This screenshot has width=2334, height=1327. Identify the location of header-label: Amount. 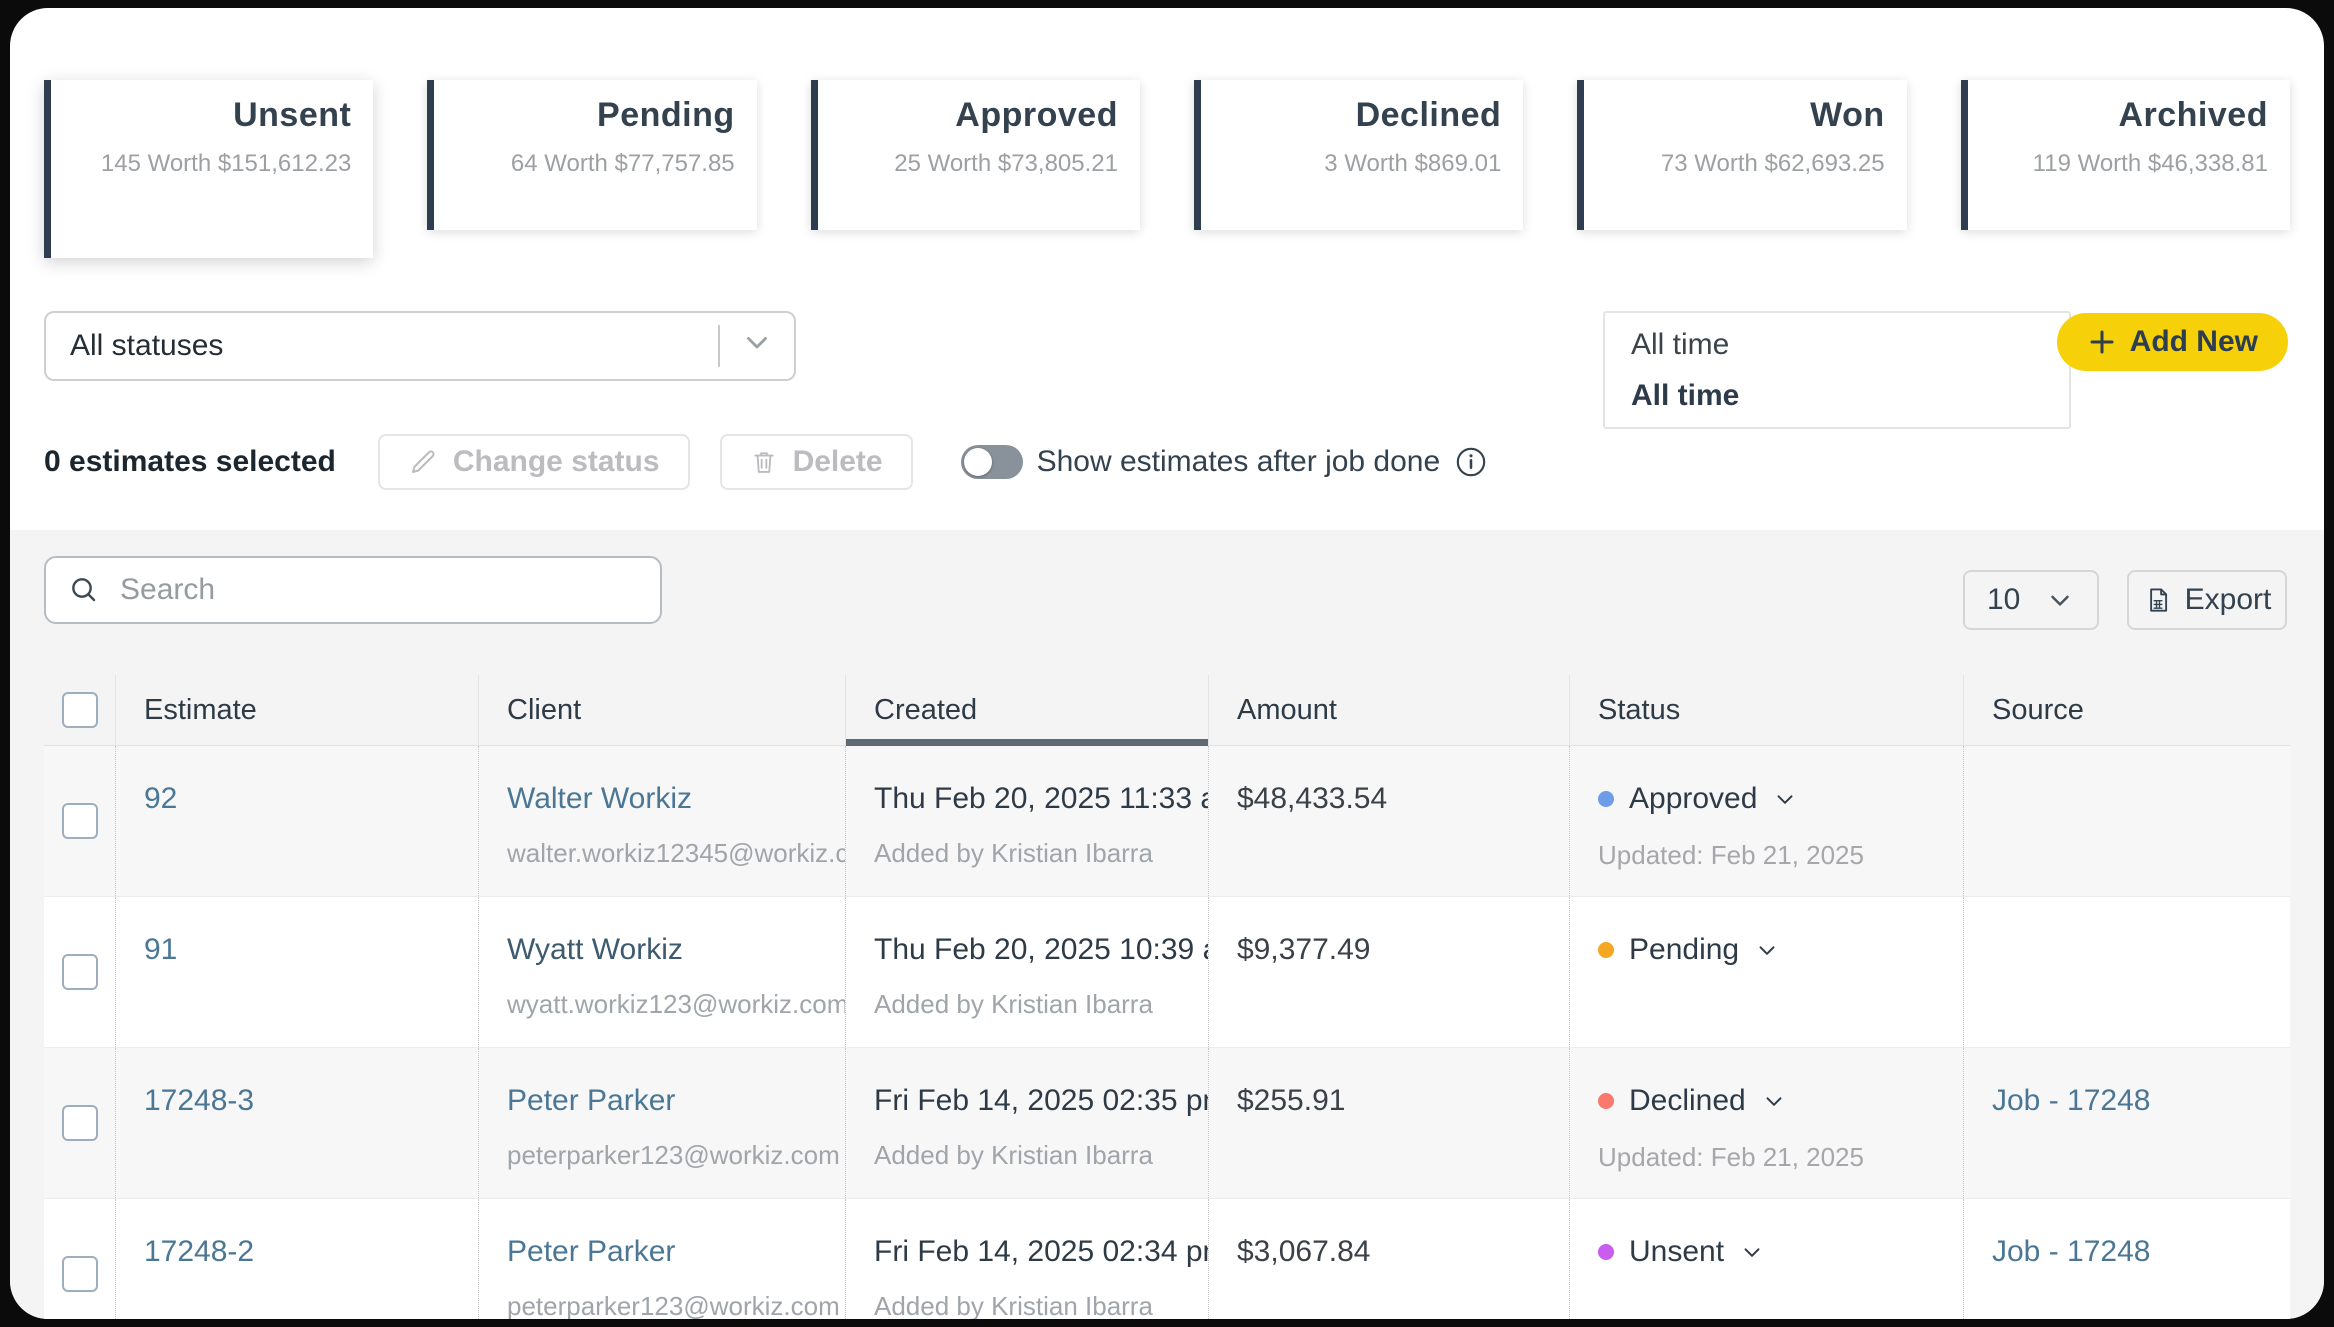
(1287, 709).